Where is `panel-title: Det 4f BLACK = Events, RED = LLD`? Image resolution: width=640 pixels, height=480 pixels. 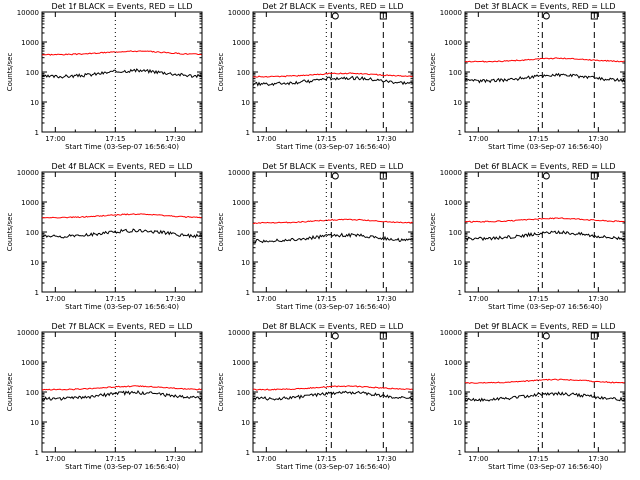
panel-title: Det 4f BLACK = Events, RED = LLD is located at coordinates (121, 166).